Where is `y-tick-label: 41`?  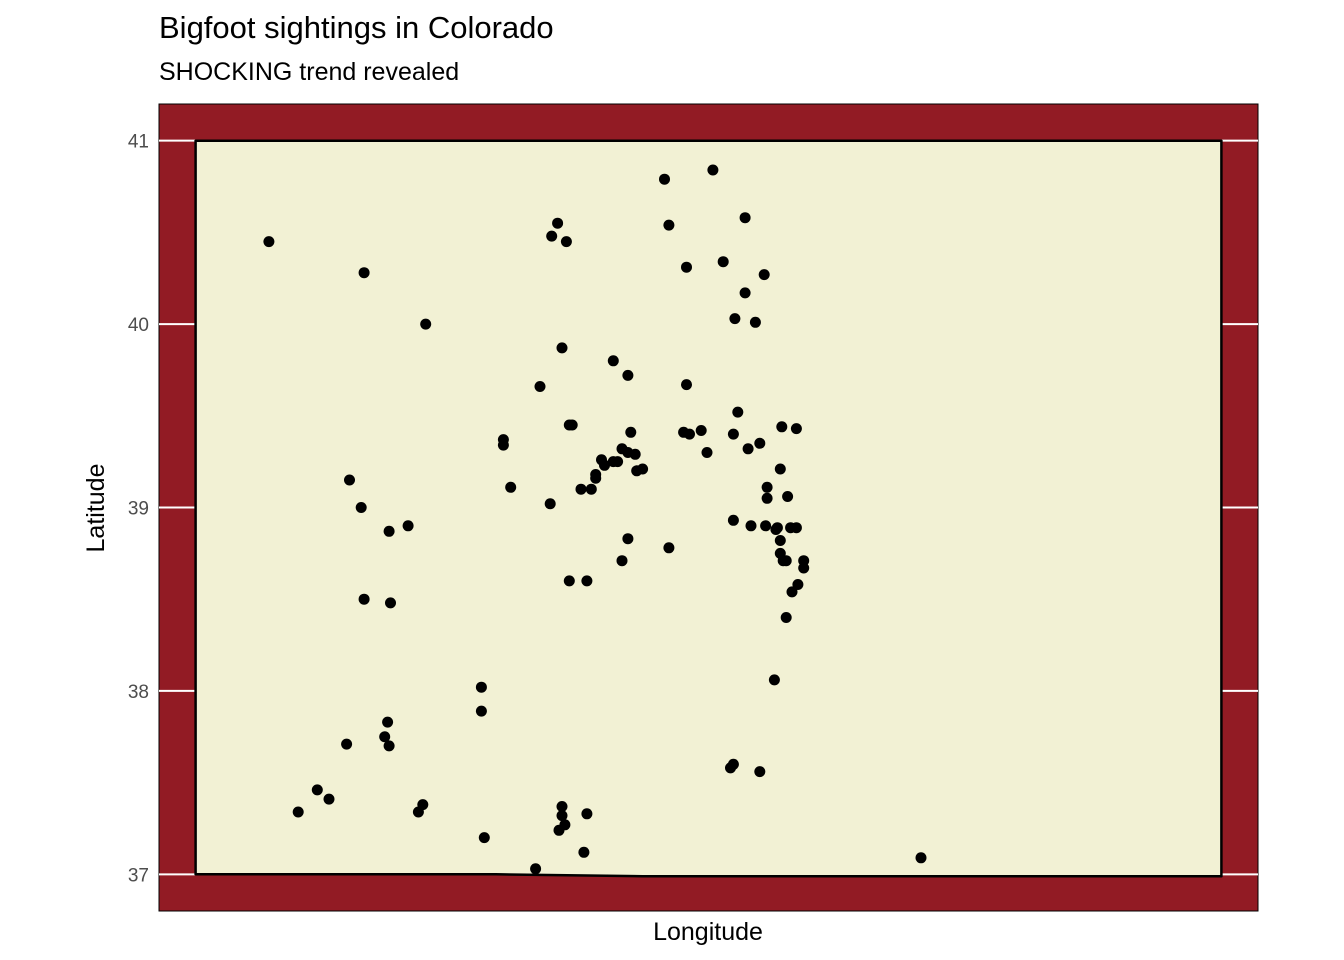 y-tick-label: 41 is located at coordinates (138, 142).